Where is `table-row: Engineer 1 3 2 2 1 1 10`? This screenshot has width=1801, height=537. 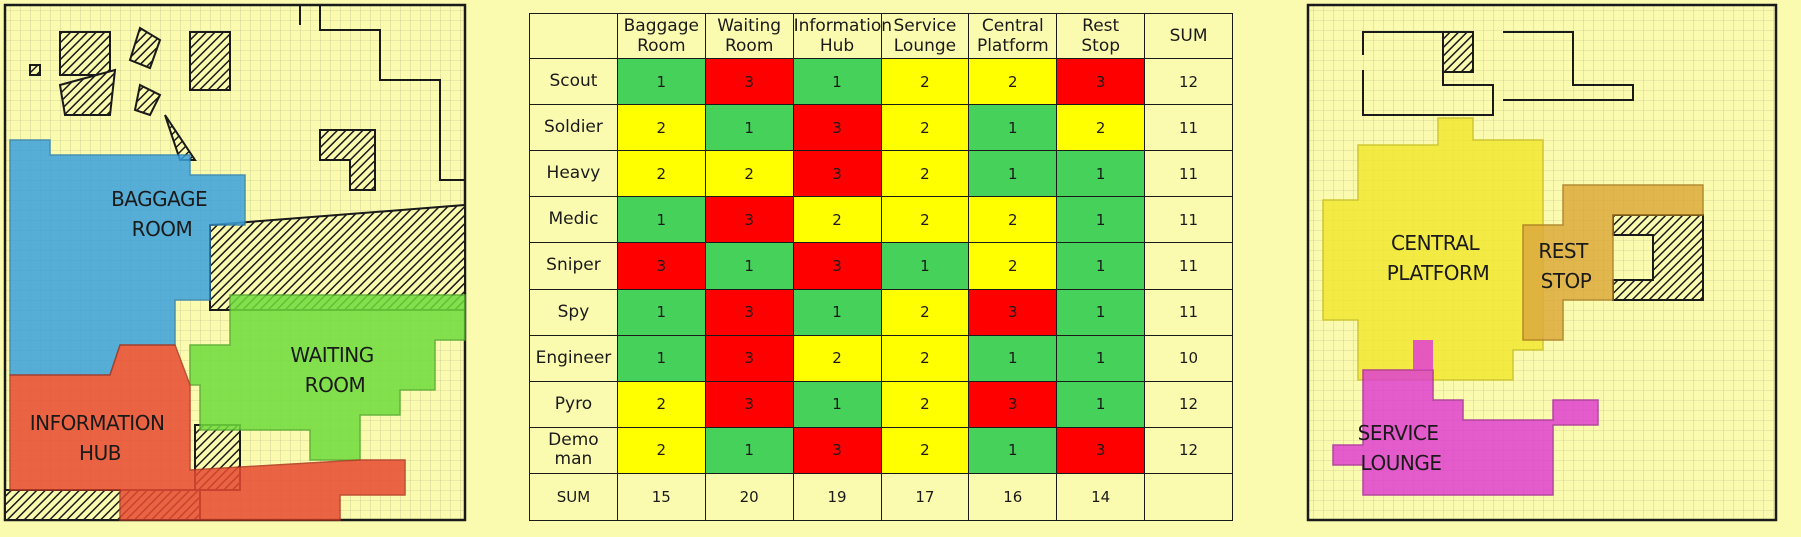
table-row: Engineer 1 3 2 2 1 1 10 is located at coordinates (881, 358).